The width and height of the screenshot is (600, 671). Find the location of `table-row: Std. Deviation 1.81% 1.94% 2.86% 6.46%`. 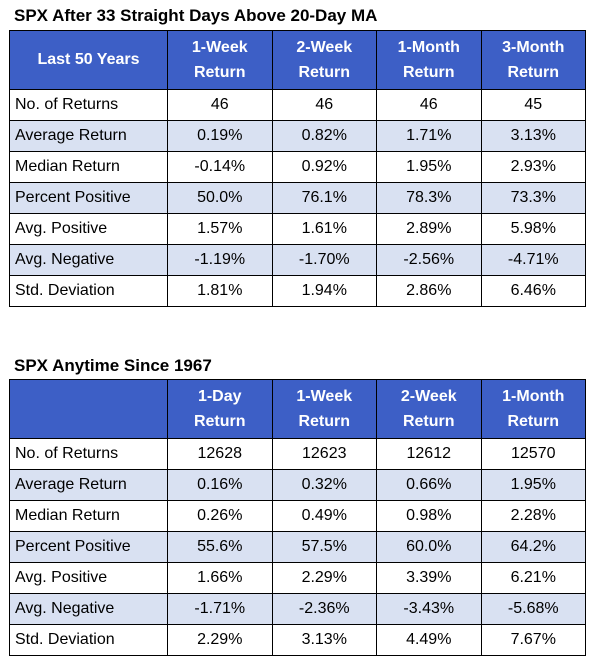

table-row: Std. Deviation 1.81% 1.94% 2.86% 6.46% is located at coordinates (297, 291).